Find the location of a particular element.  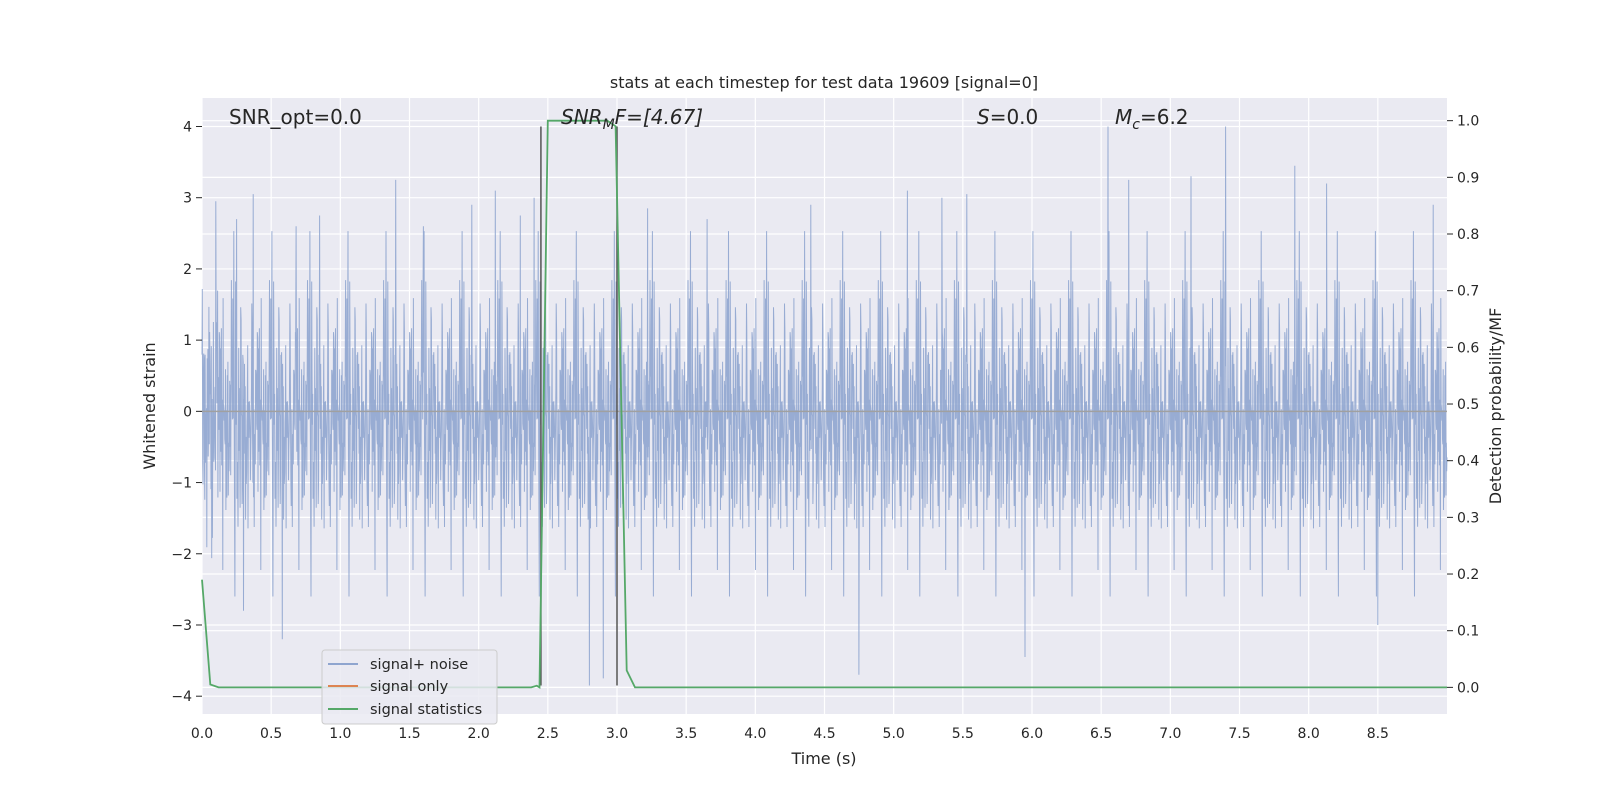

y-right-tick-label: 0.8 is located at coordinates (1468, 235).